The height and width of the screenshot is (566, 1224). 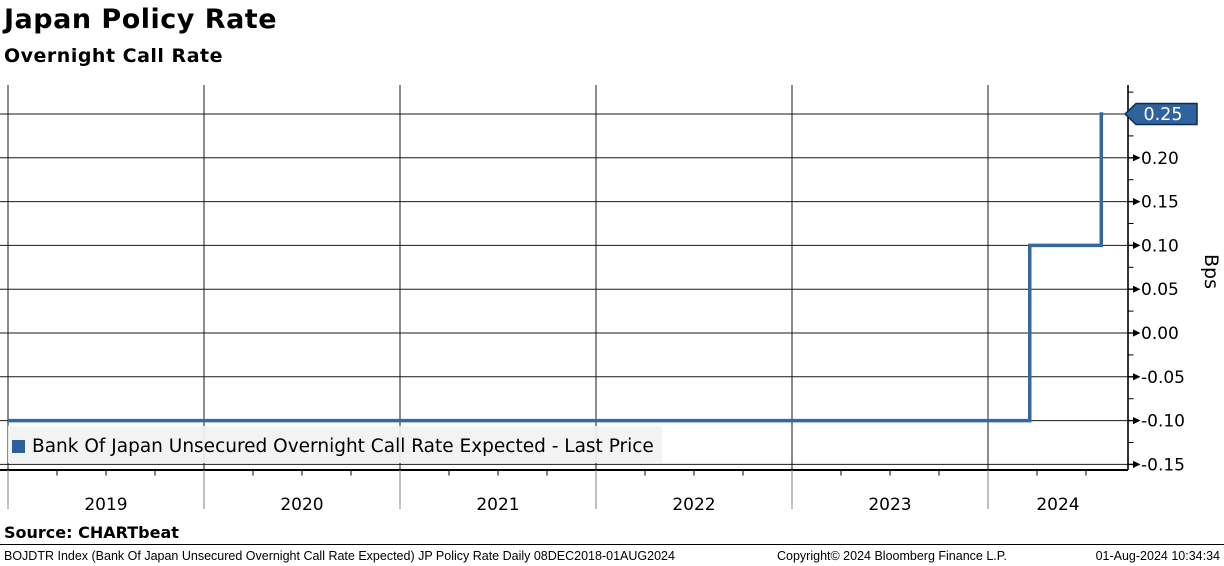 What do you see at coordinates (113, 56) in the screenshot?
I see `page-subtitle: Overnight Call Rate` at bounding box center [113, 56].